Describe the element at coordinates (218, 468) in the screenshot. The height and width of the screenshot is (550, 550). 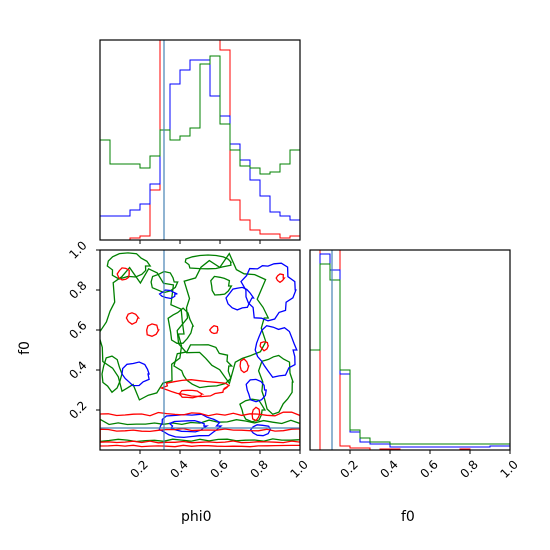
I see `phi0-axis-tick-label: 0.6` at that location.